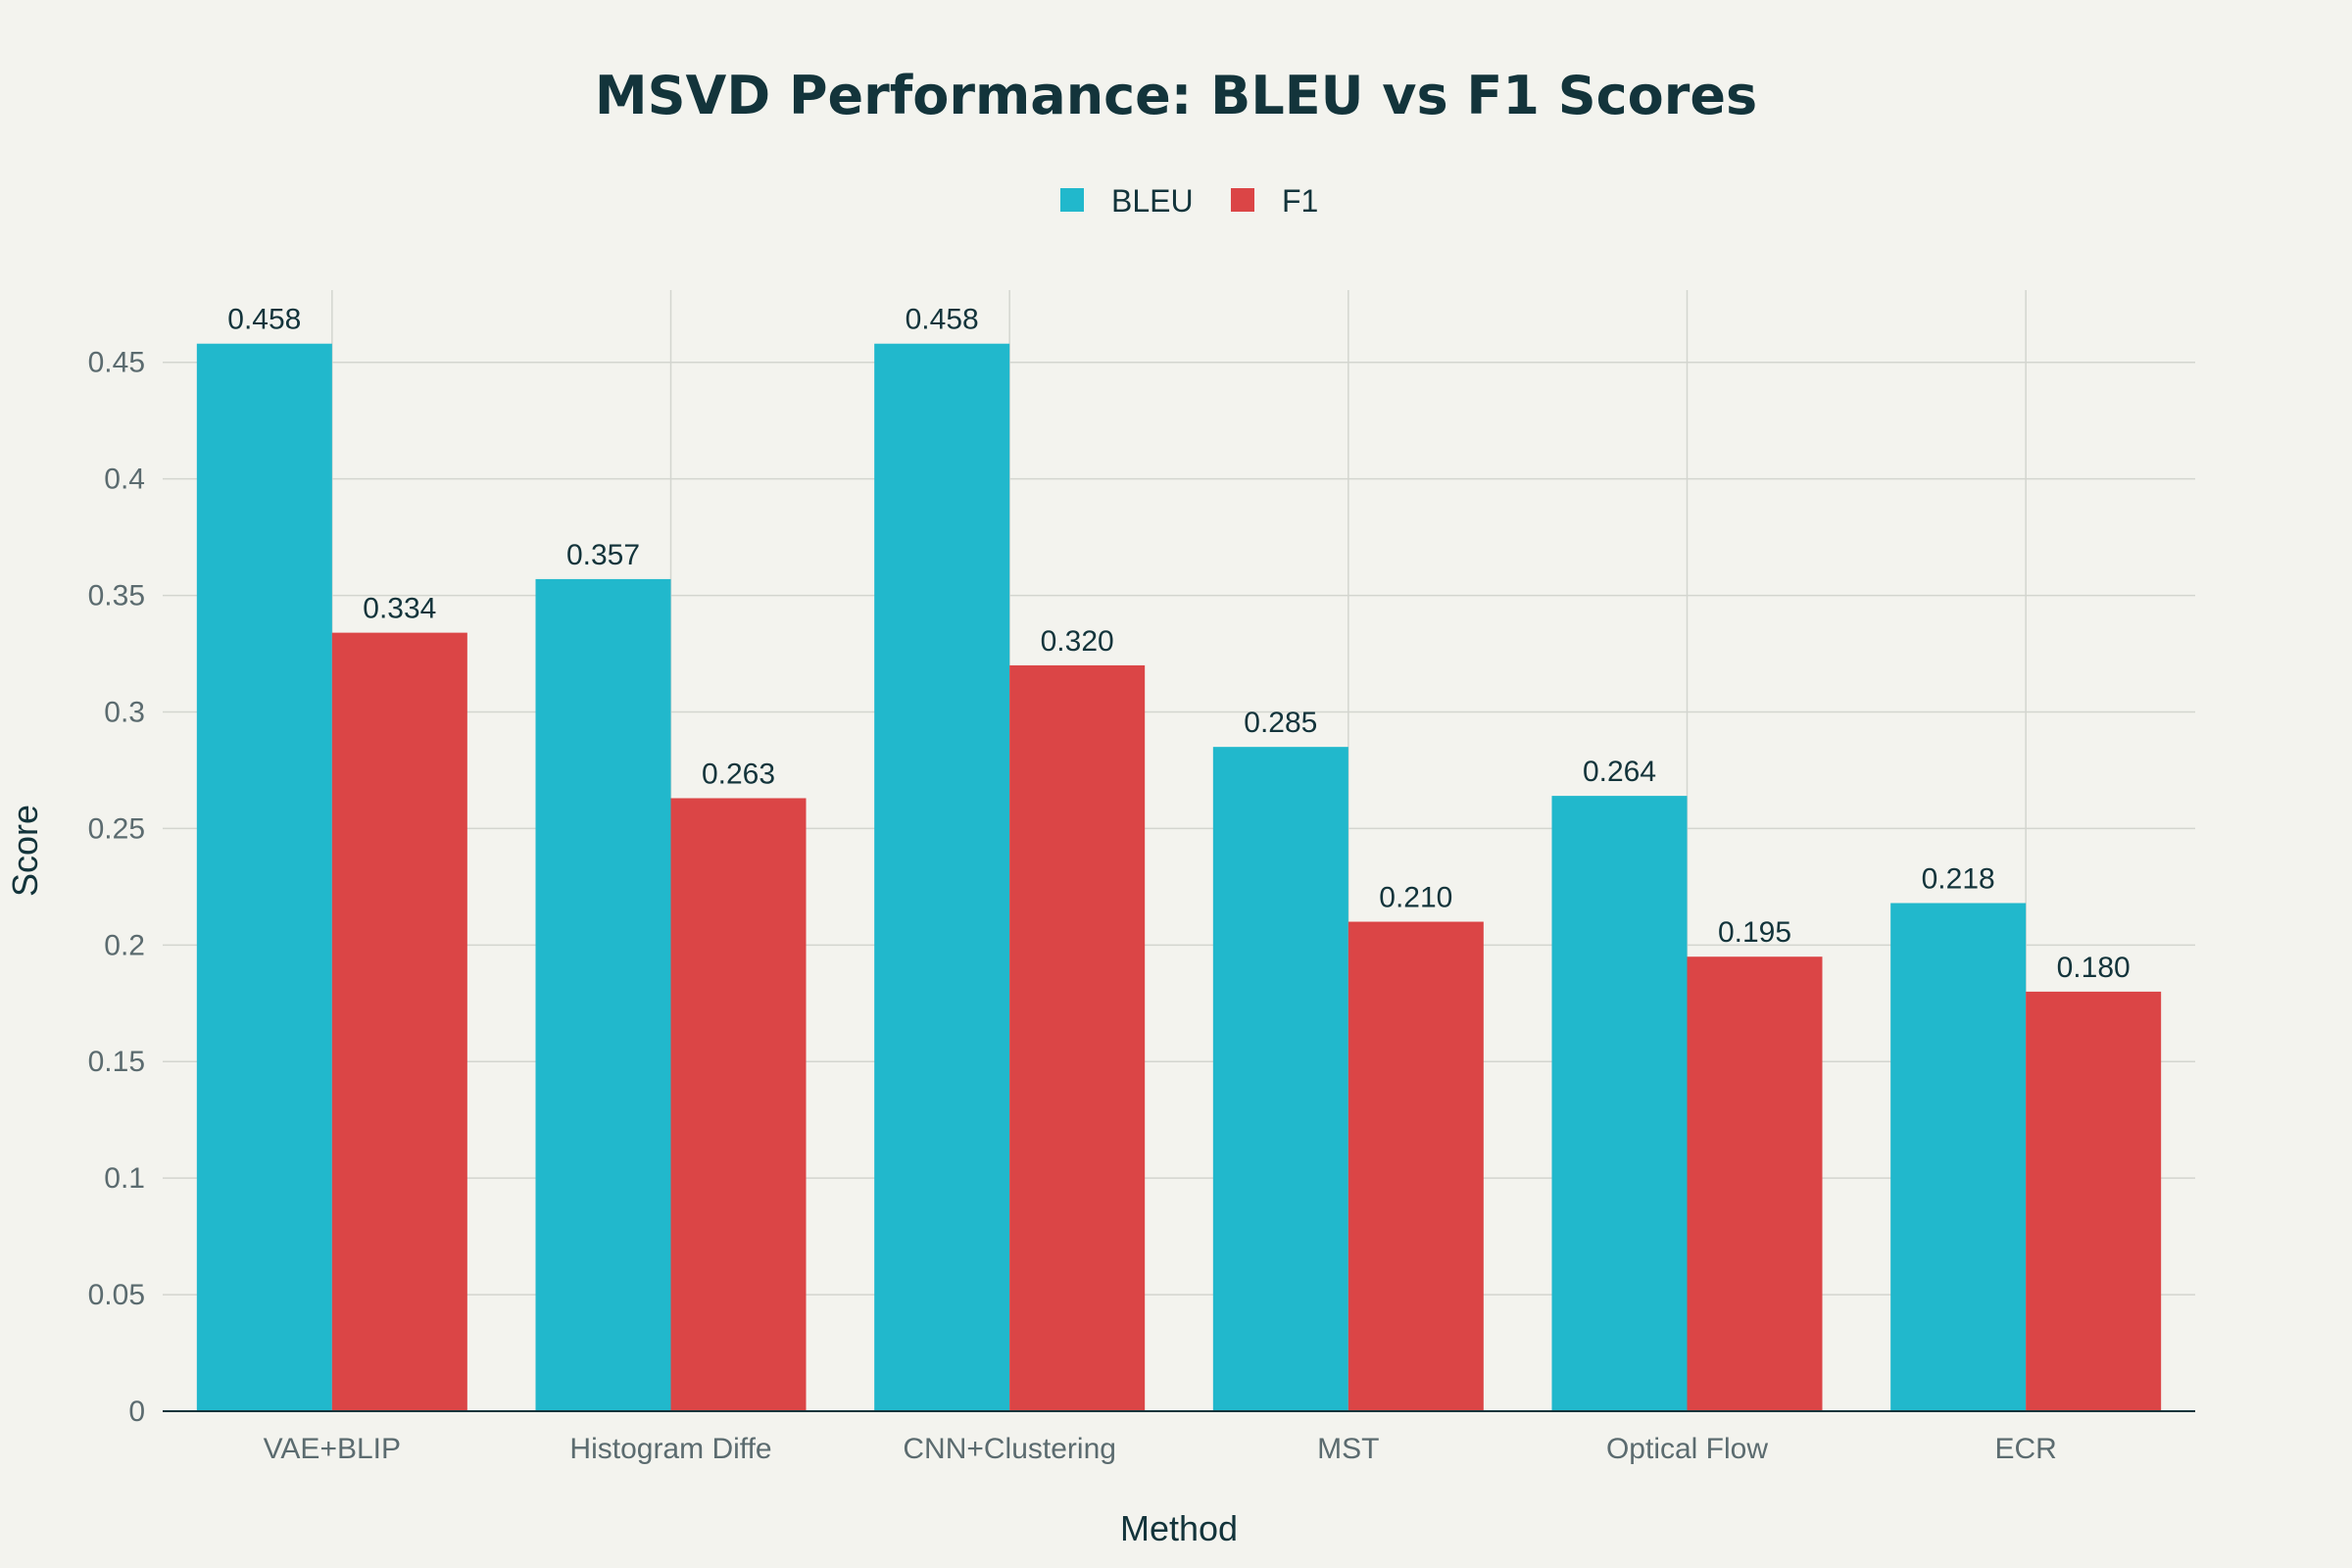 Image resolution: width=2352 pixels, height=1568 pixels. I want to click on data-label-bleu: 0.285, so click(1280, 723).